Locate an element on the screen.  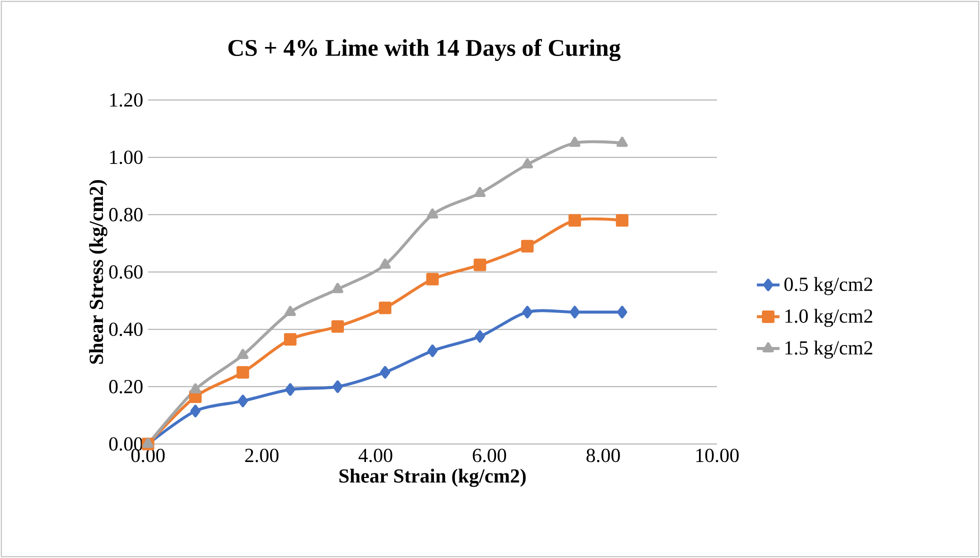
y-tick-label: 0.40 is located at coordinates (126, 329).